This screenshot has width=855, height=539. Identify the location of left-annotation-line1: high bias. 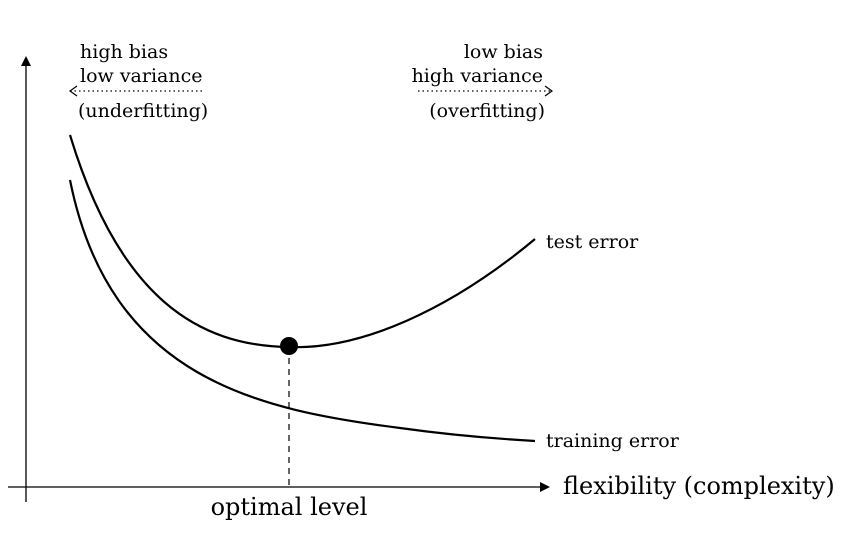
(124, 52).